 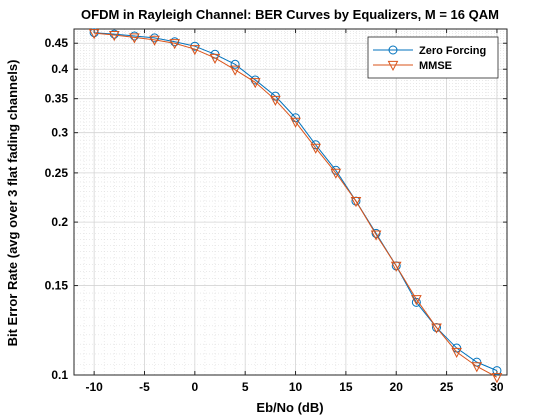 What do you see at coordinates (245, 387) in the screenshot?
I see `x-tick-label: 5` at bounding box center [245, 387].